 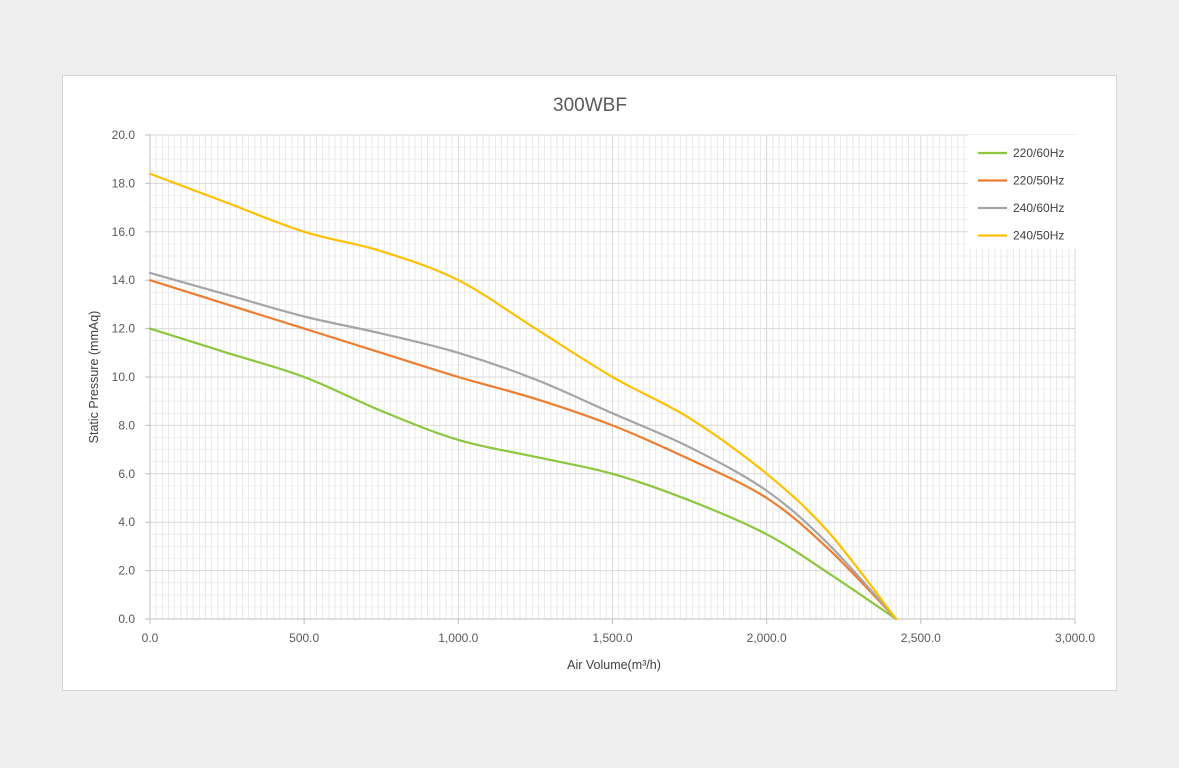 I want to click on y-tick-label: 12.0, so click(x=124, y=329).